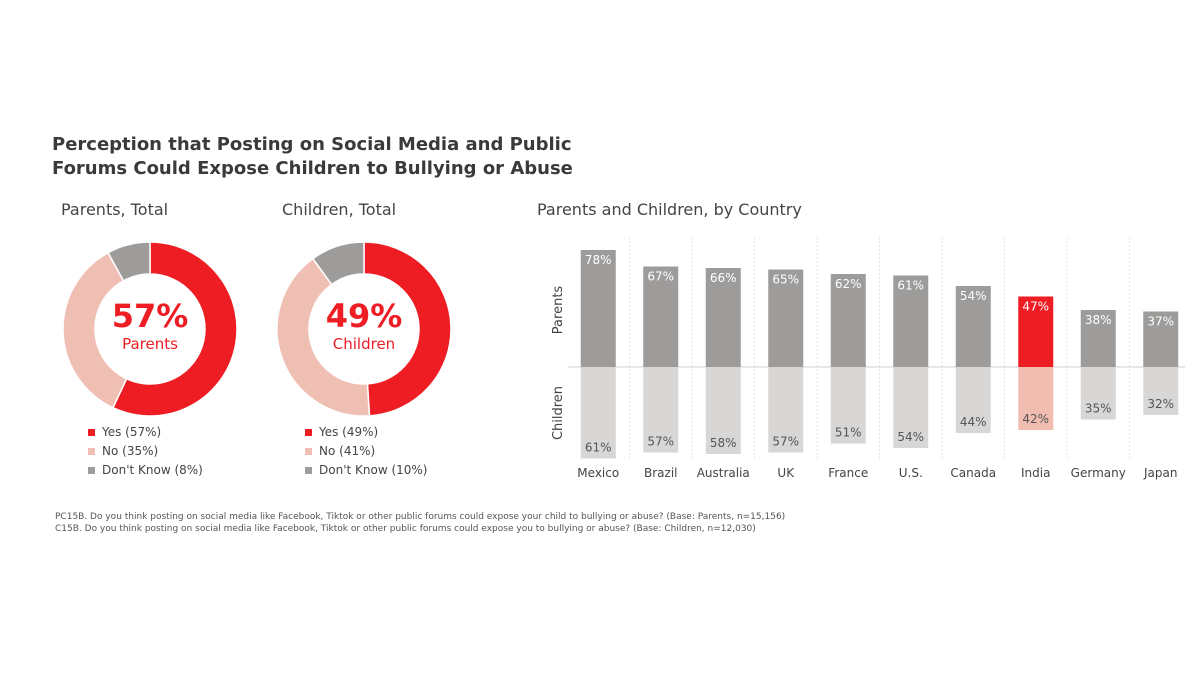 This screenshot has width=1200, height=675. I want to click on donut-children-slice-no, so click(323, 337).